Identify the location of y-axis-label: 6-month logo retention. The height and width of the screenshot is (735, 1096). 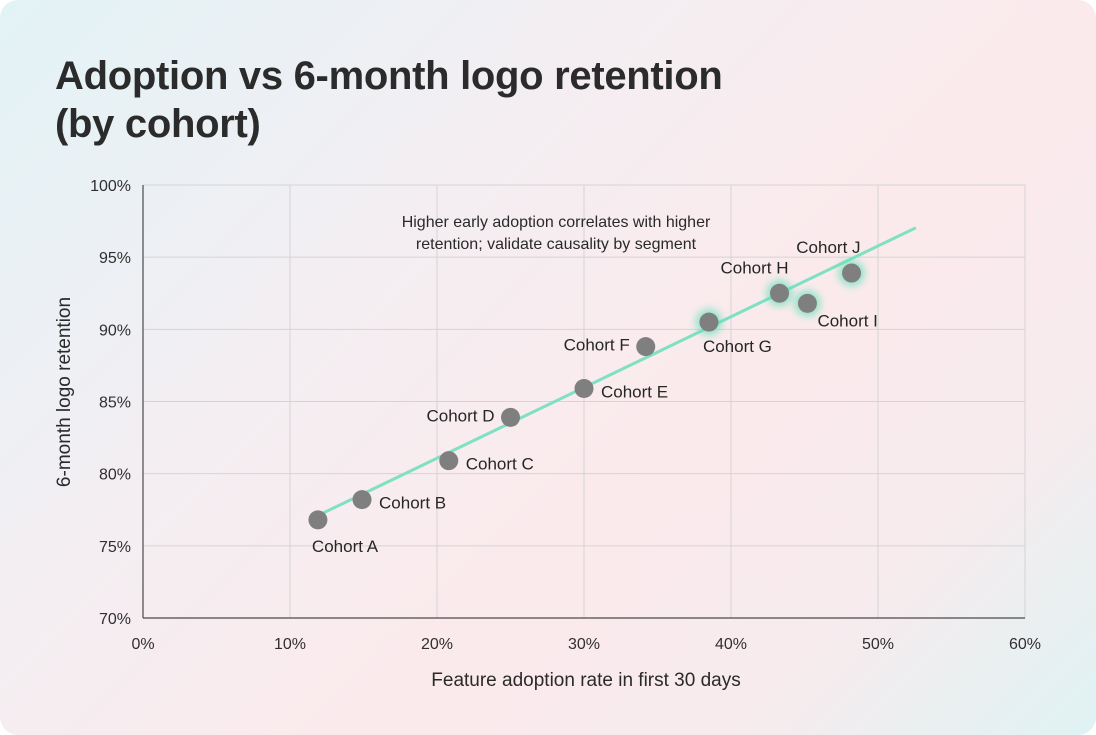
(64, 392).